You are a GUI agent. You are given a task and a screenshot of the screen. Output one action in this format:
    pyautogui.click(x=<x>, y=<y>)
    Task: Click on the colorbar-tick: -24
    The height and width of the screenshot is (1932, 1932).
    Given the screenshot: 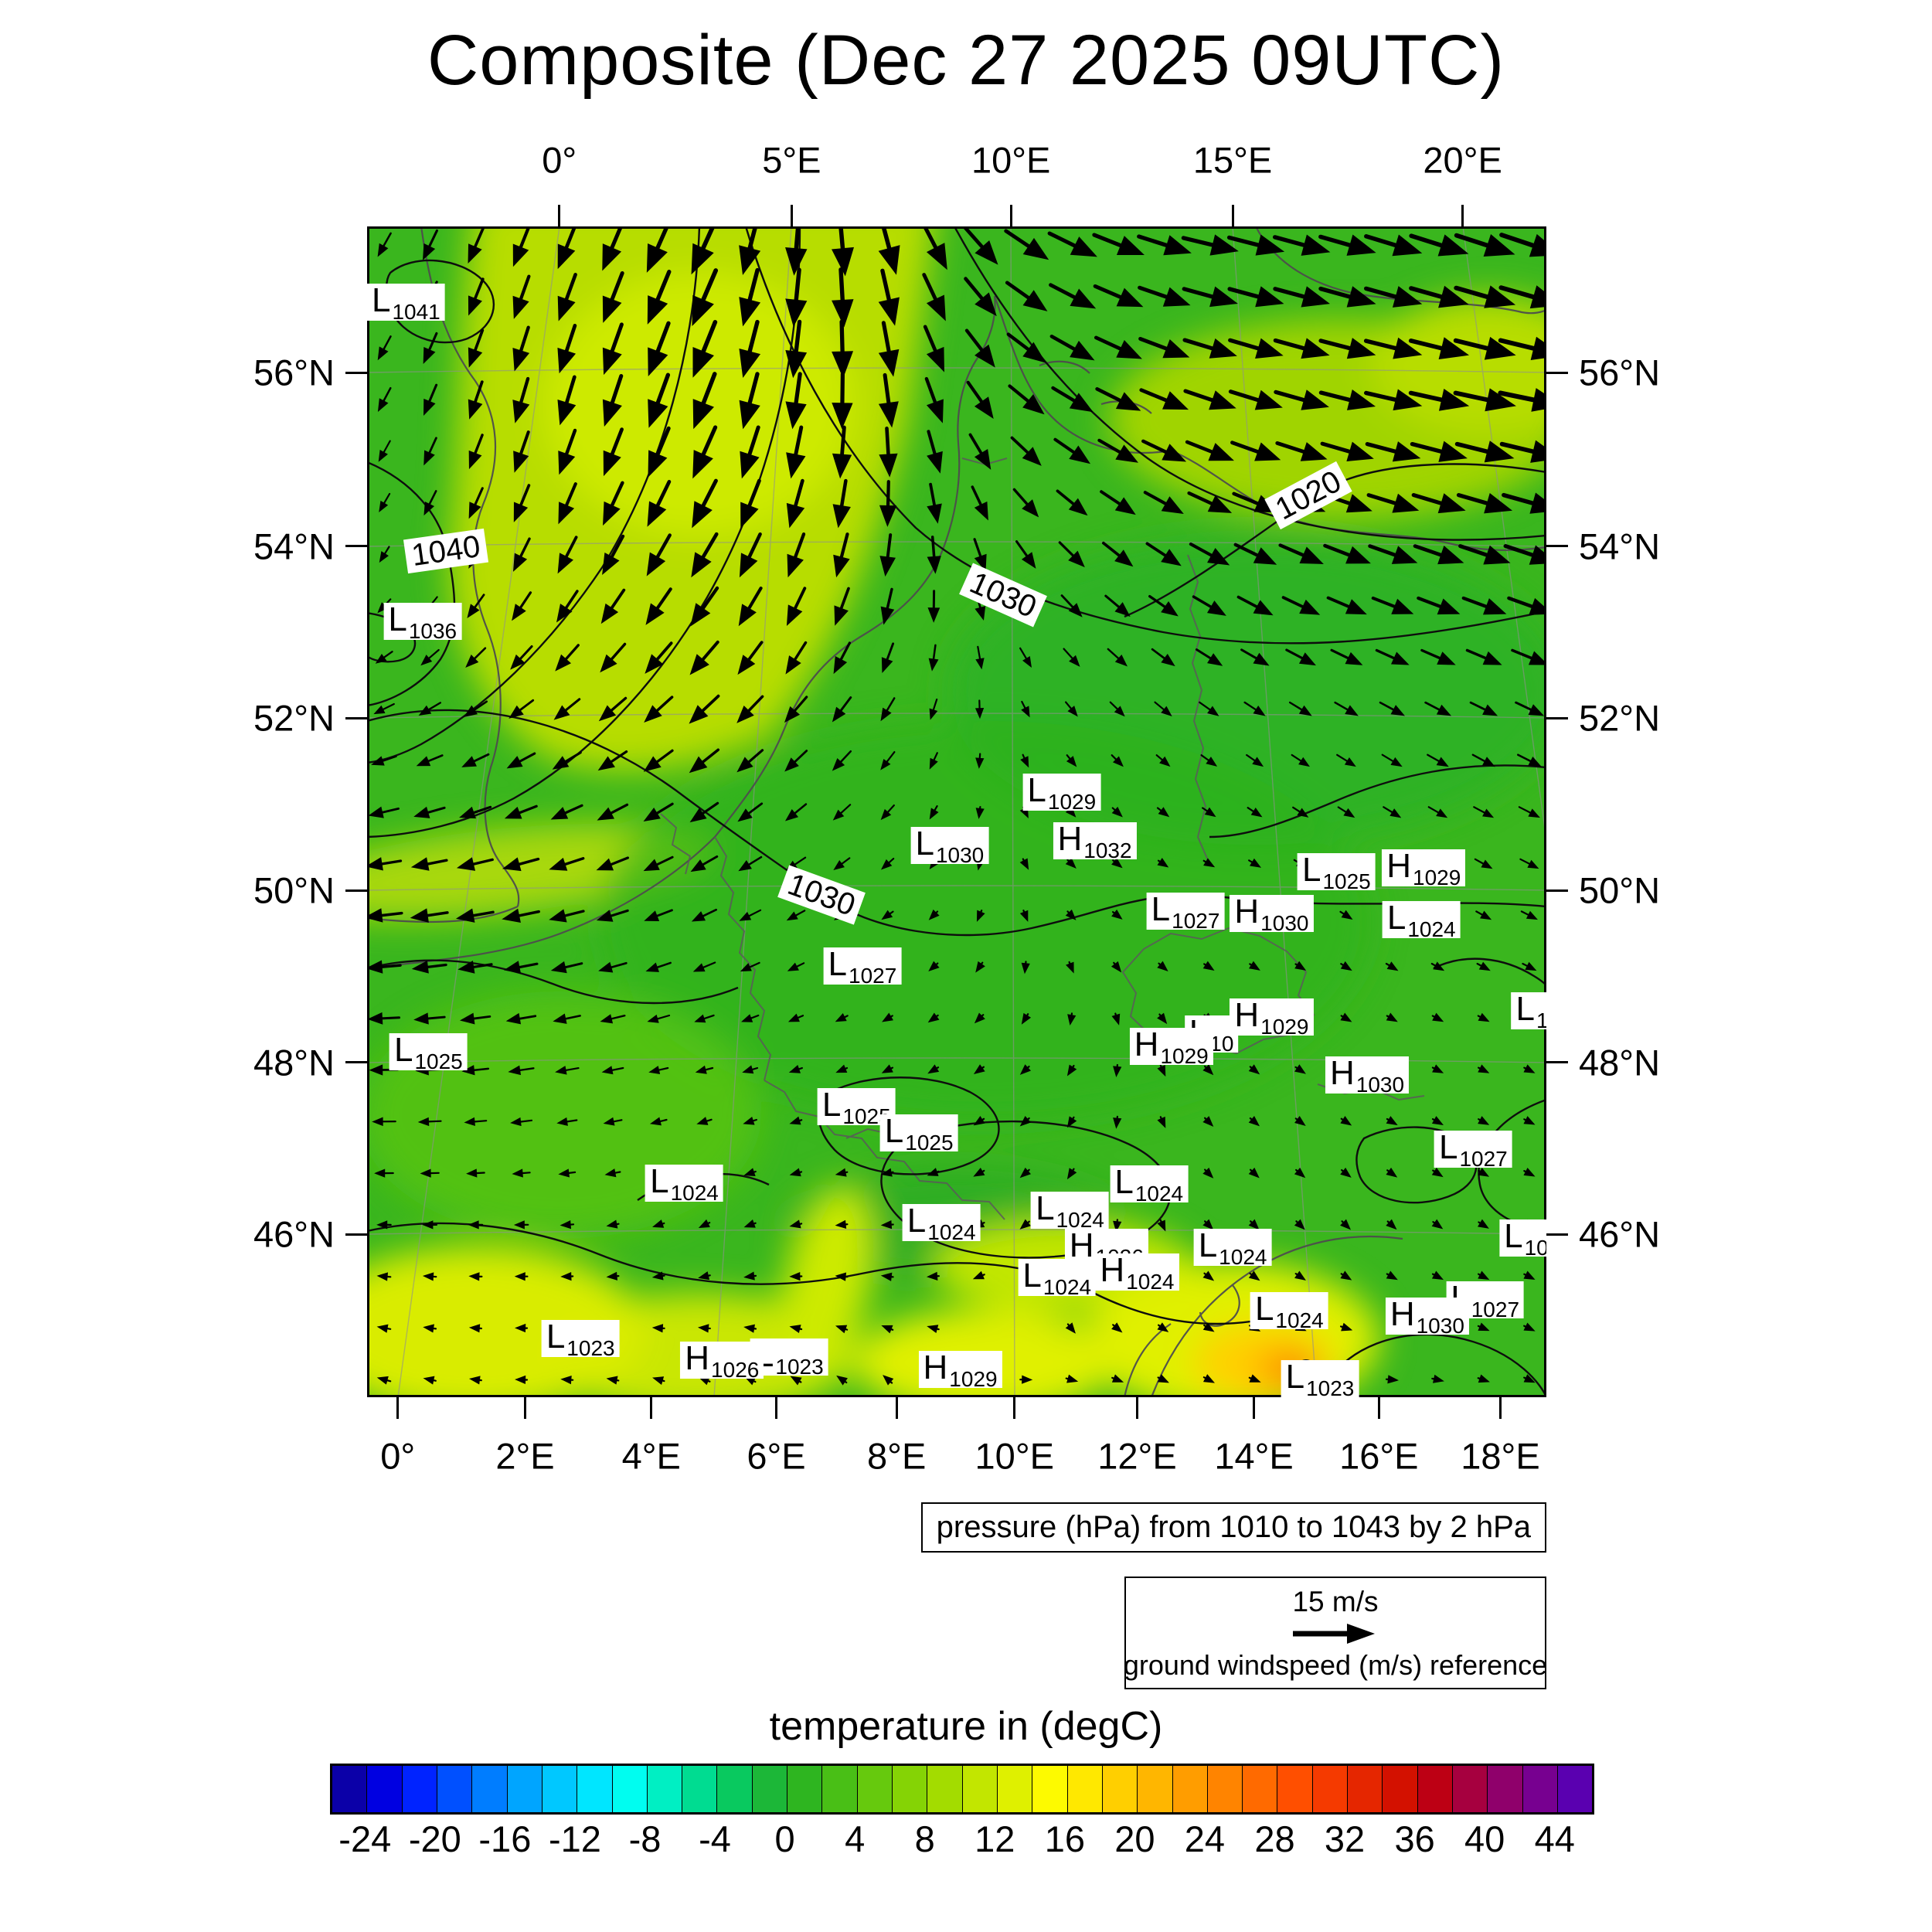 What is the action you would take?
    pyautogui.click(x=365, y=1839)
    